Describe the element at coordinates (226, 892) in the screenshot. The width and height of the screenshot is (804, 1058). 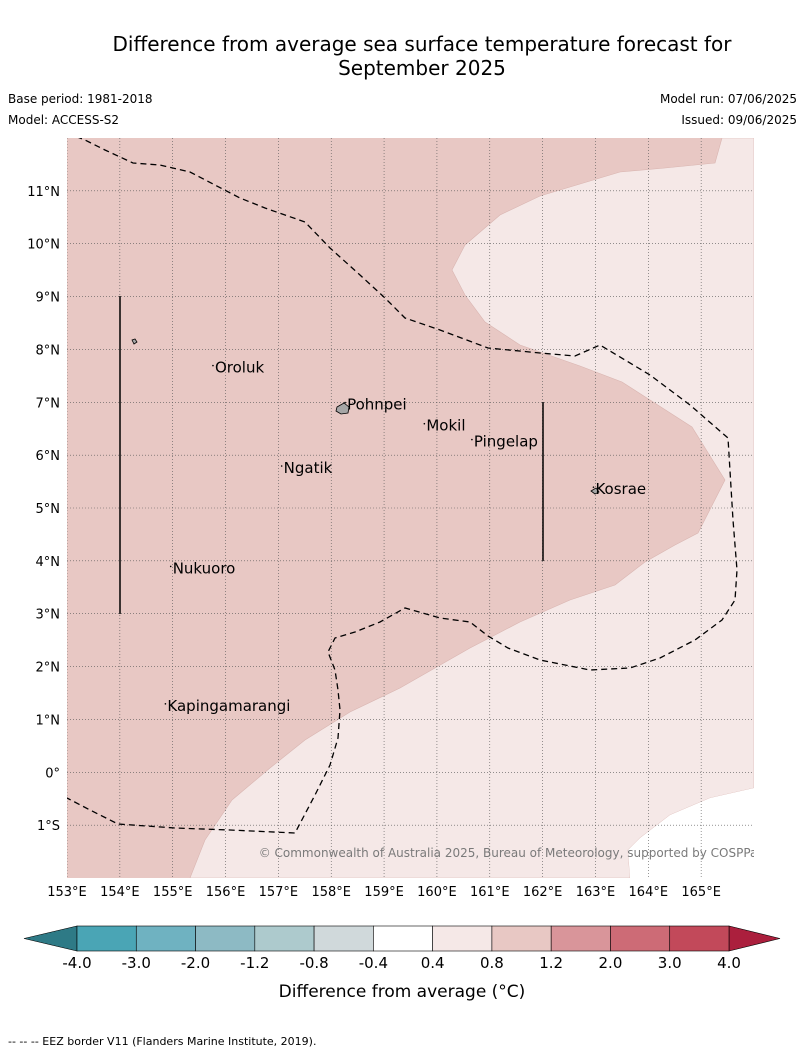
I see `lon-tick-label: 156°E` at that location.